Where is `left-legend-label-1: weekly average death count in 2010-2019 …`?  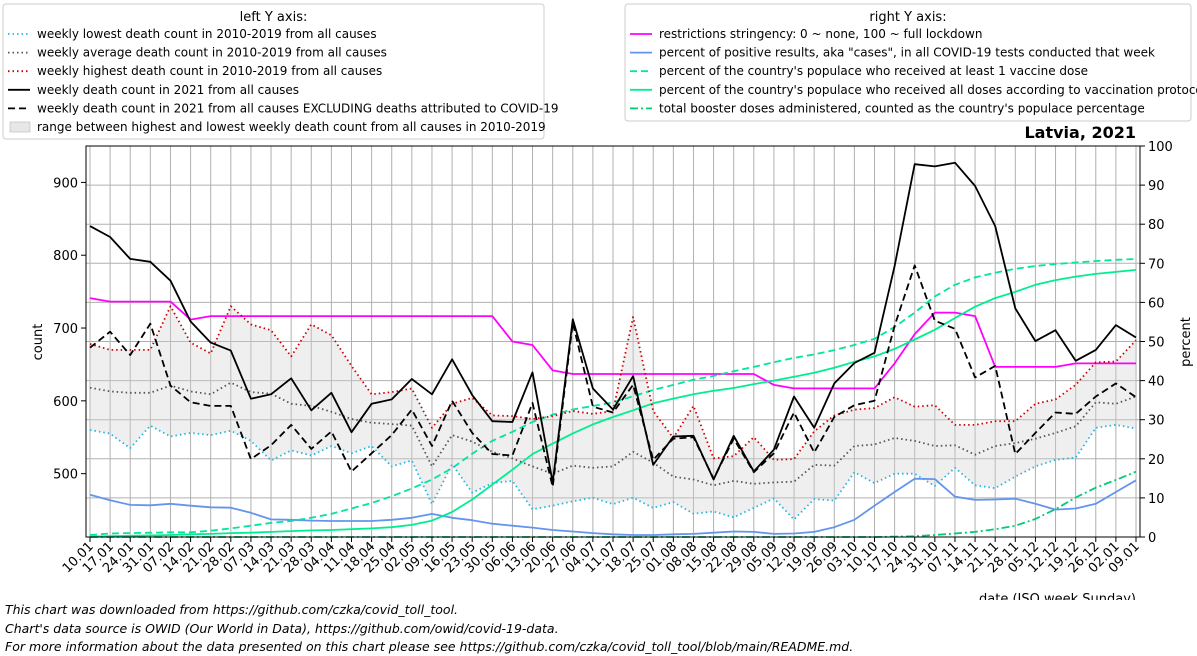
left-legend-label-1: weekly average death count in 2010-2019 … is located at coordinates (212, 53).